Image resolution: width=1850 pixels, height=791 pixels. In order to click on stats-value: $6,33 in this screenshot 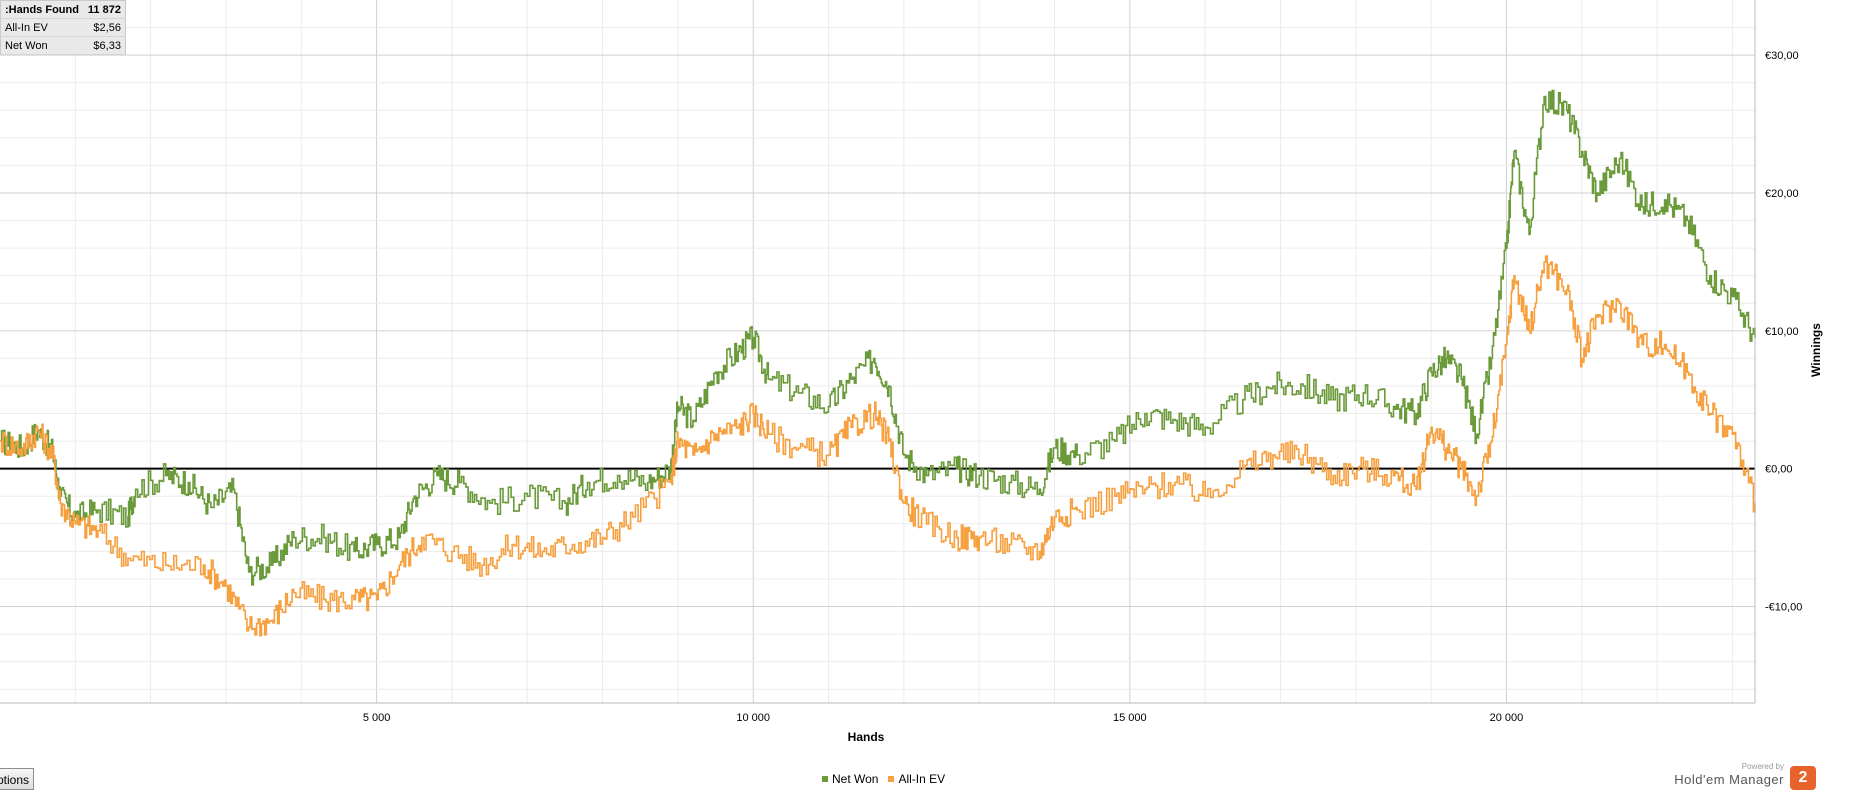, I will do `click(104, 45)`.